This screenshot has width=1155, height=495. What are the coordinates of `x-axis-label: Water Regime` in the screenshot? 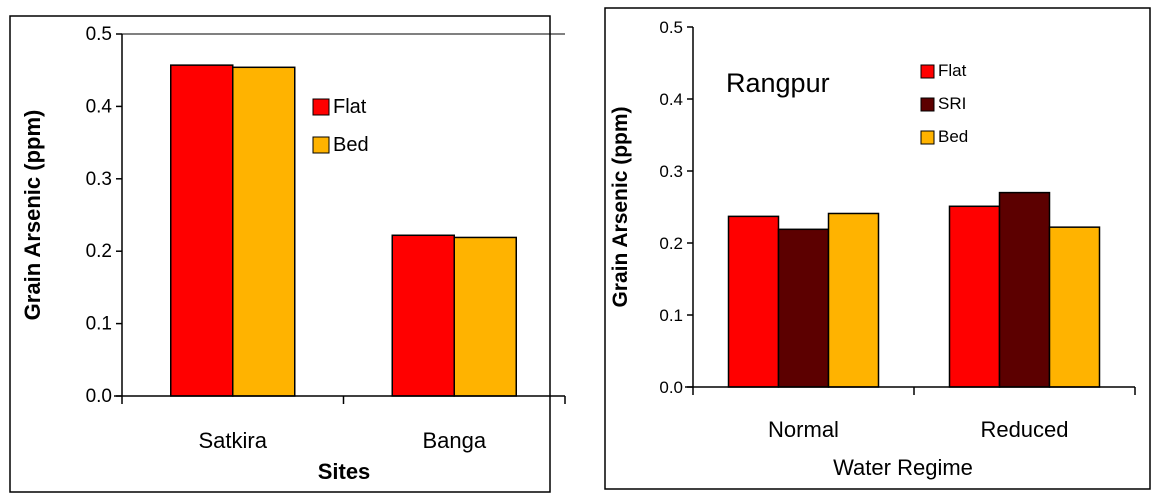 It's located at (903, 467).